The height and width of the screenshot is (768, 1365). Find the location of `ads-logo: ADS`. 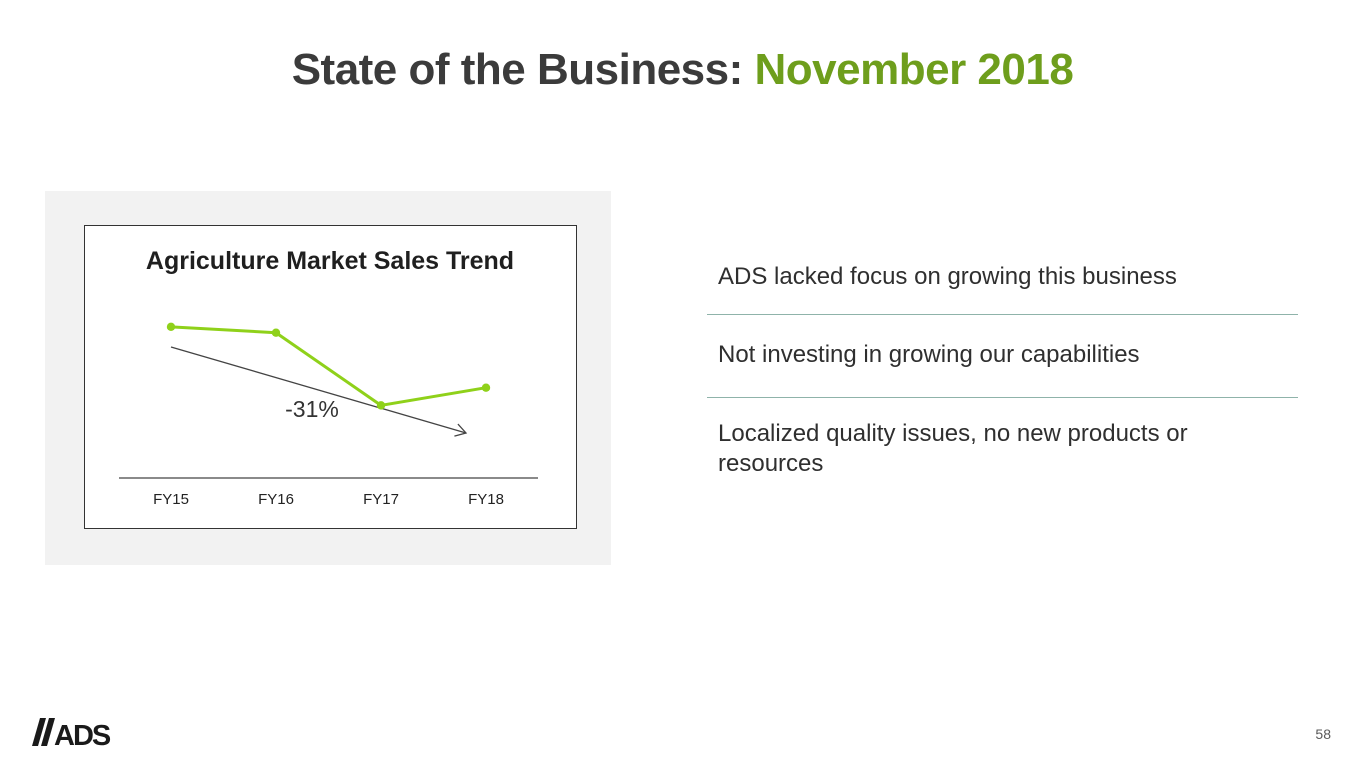

ads-logo: ADS is located at coordinates (72, 733).